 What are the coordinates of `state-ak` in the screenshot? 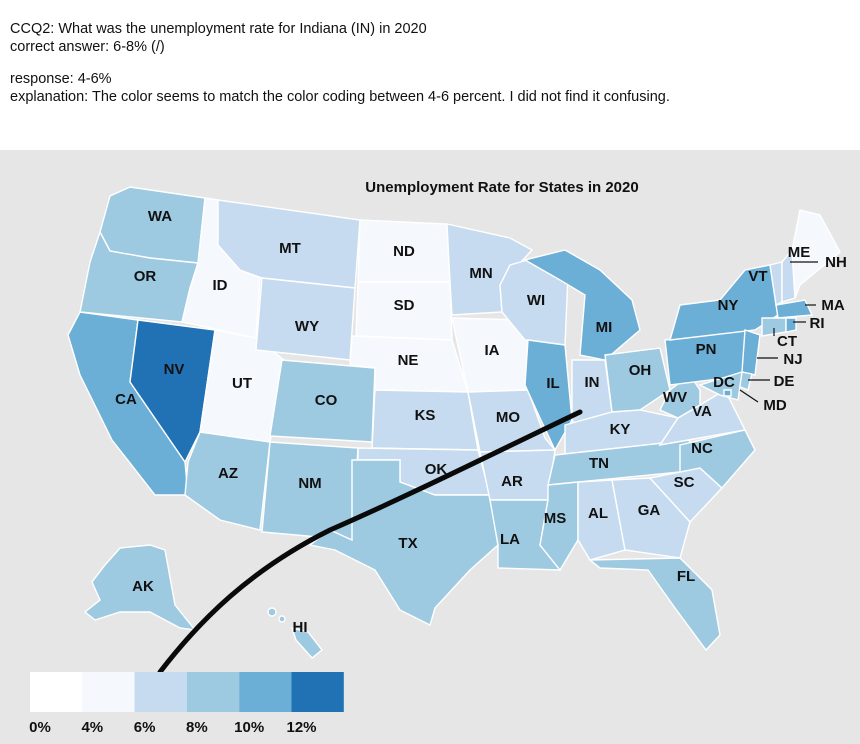 It's located at (140, 587).